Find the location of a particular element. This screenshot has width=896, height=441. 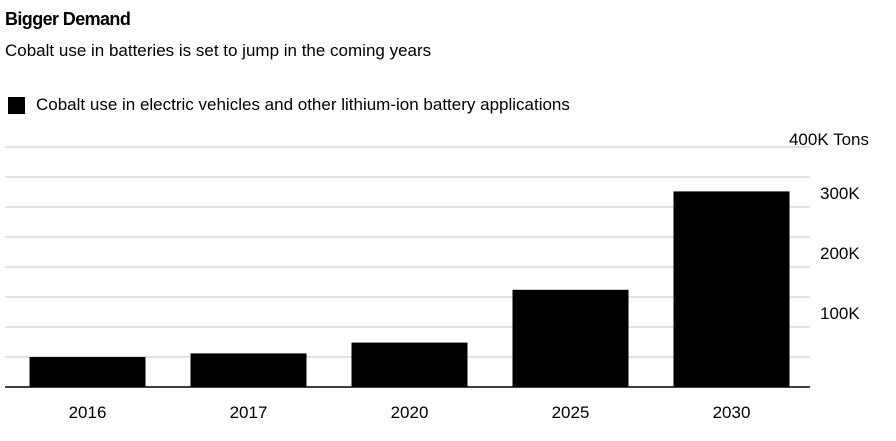

legend-swatch is located at coordinates (16, 105).